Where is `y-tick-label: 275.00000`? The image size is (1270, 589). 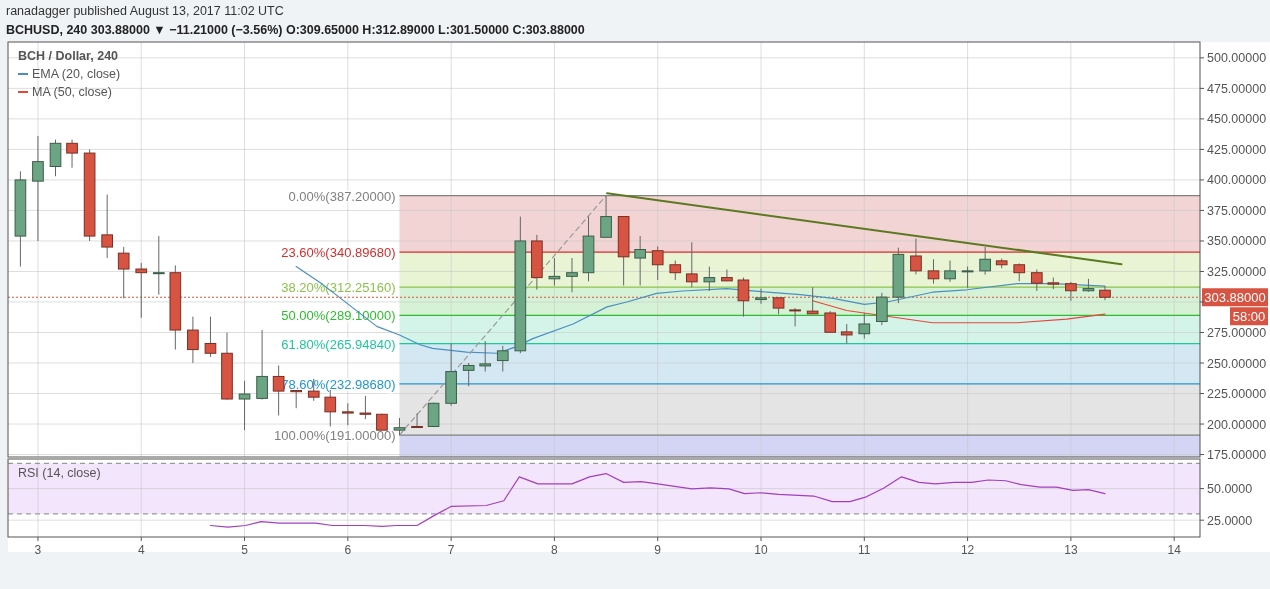
y-tick-label: 275.00000 is located at coordinates (1237, 333).